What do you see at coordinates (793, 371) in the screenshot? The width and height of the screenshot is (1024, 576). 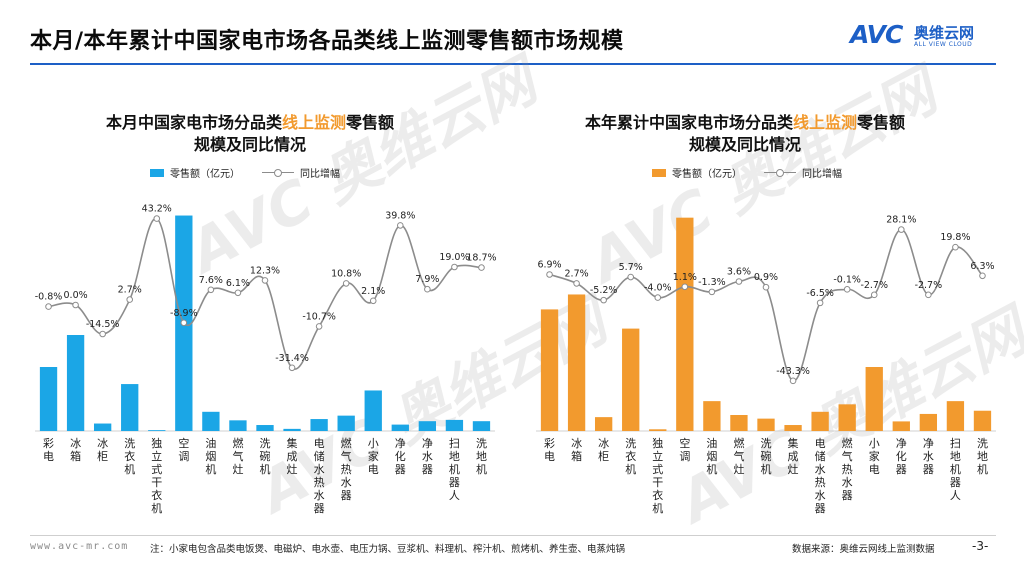 I see `growth-label: -43.3%` at bounding box center [793, 371].